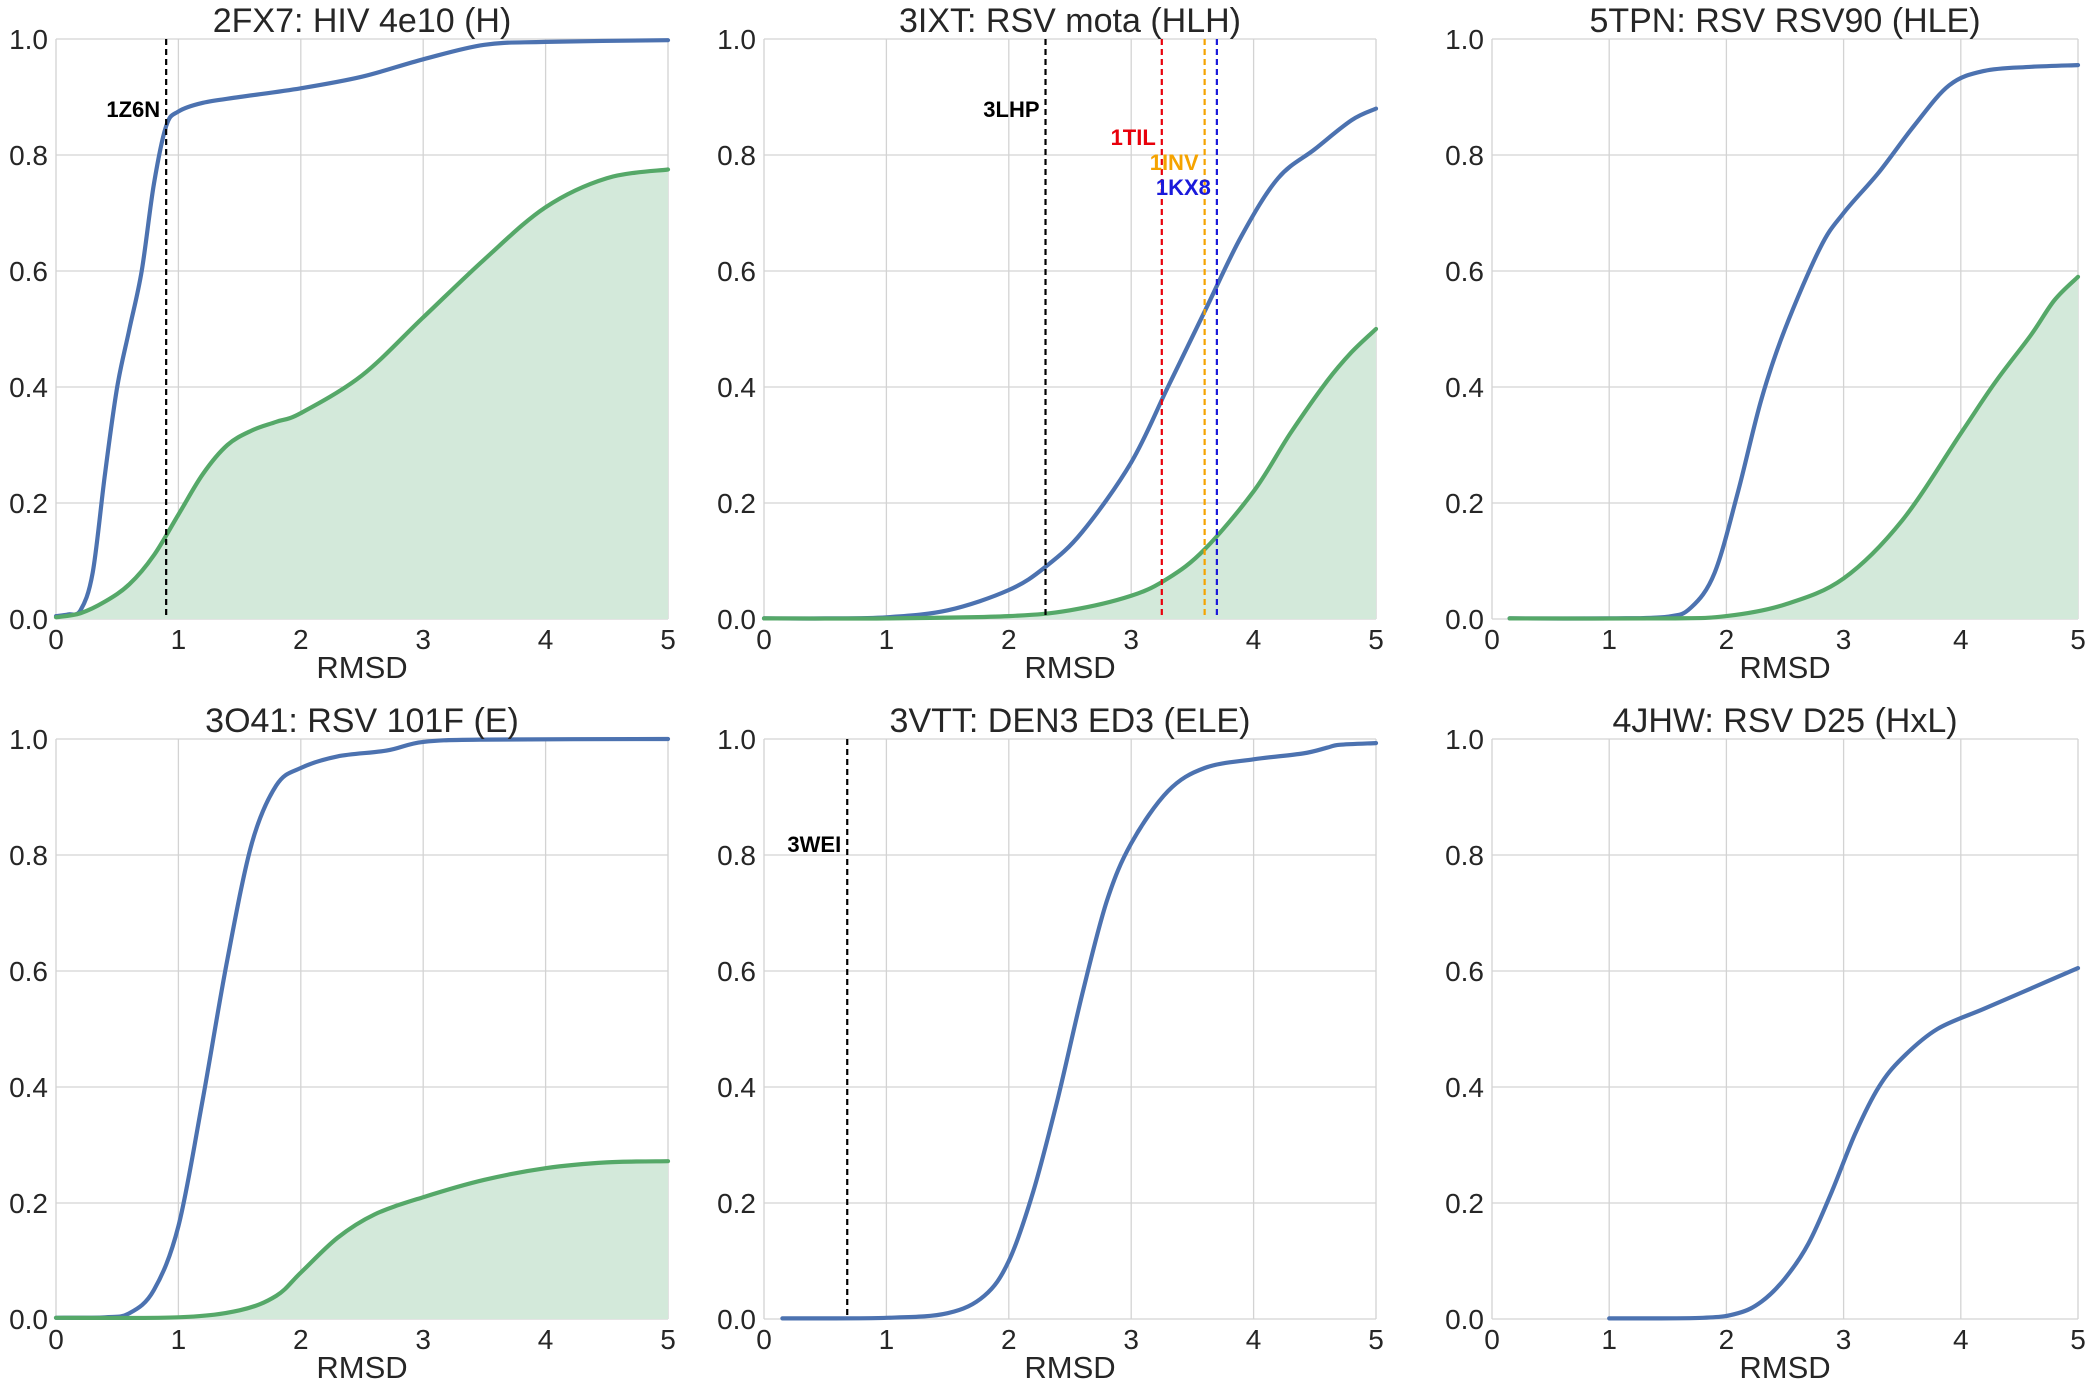 This screenshot has height=1396, width=2096. I want to click on reference-label: 1TIL, so click(1133, 137).